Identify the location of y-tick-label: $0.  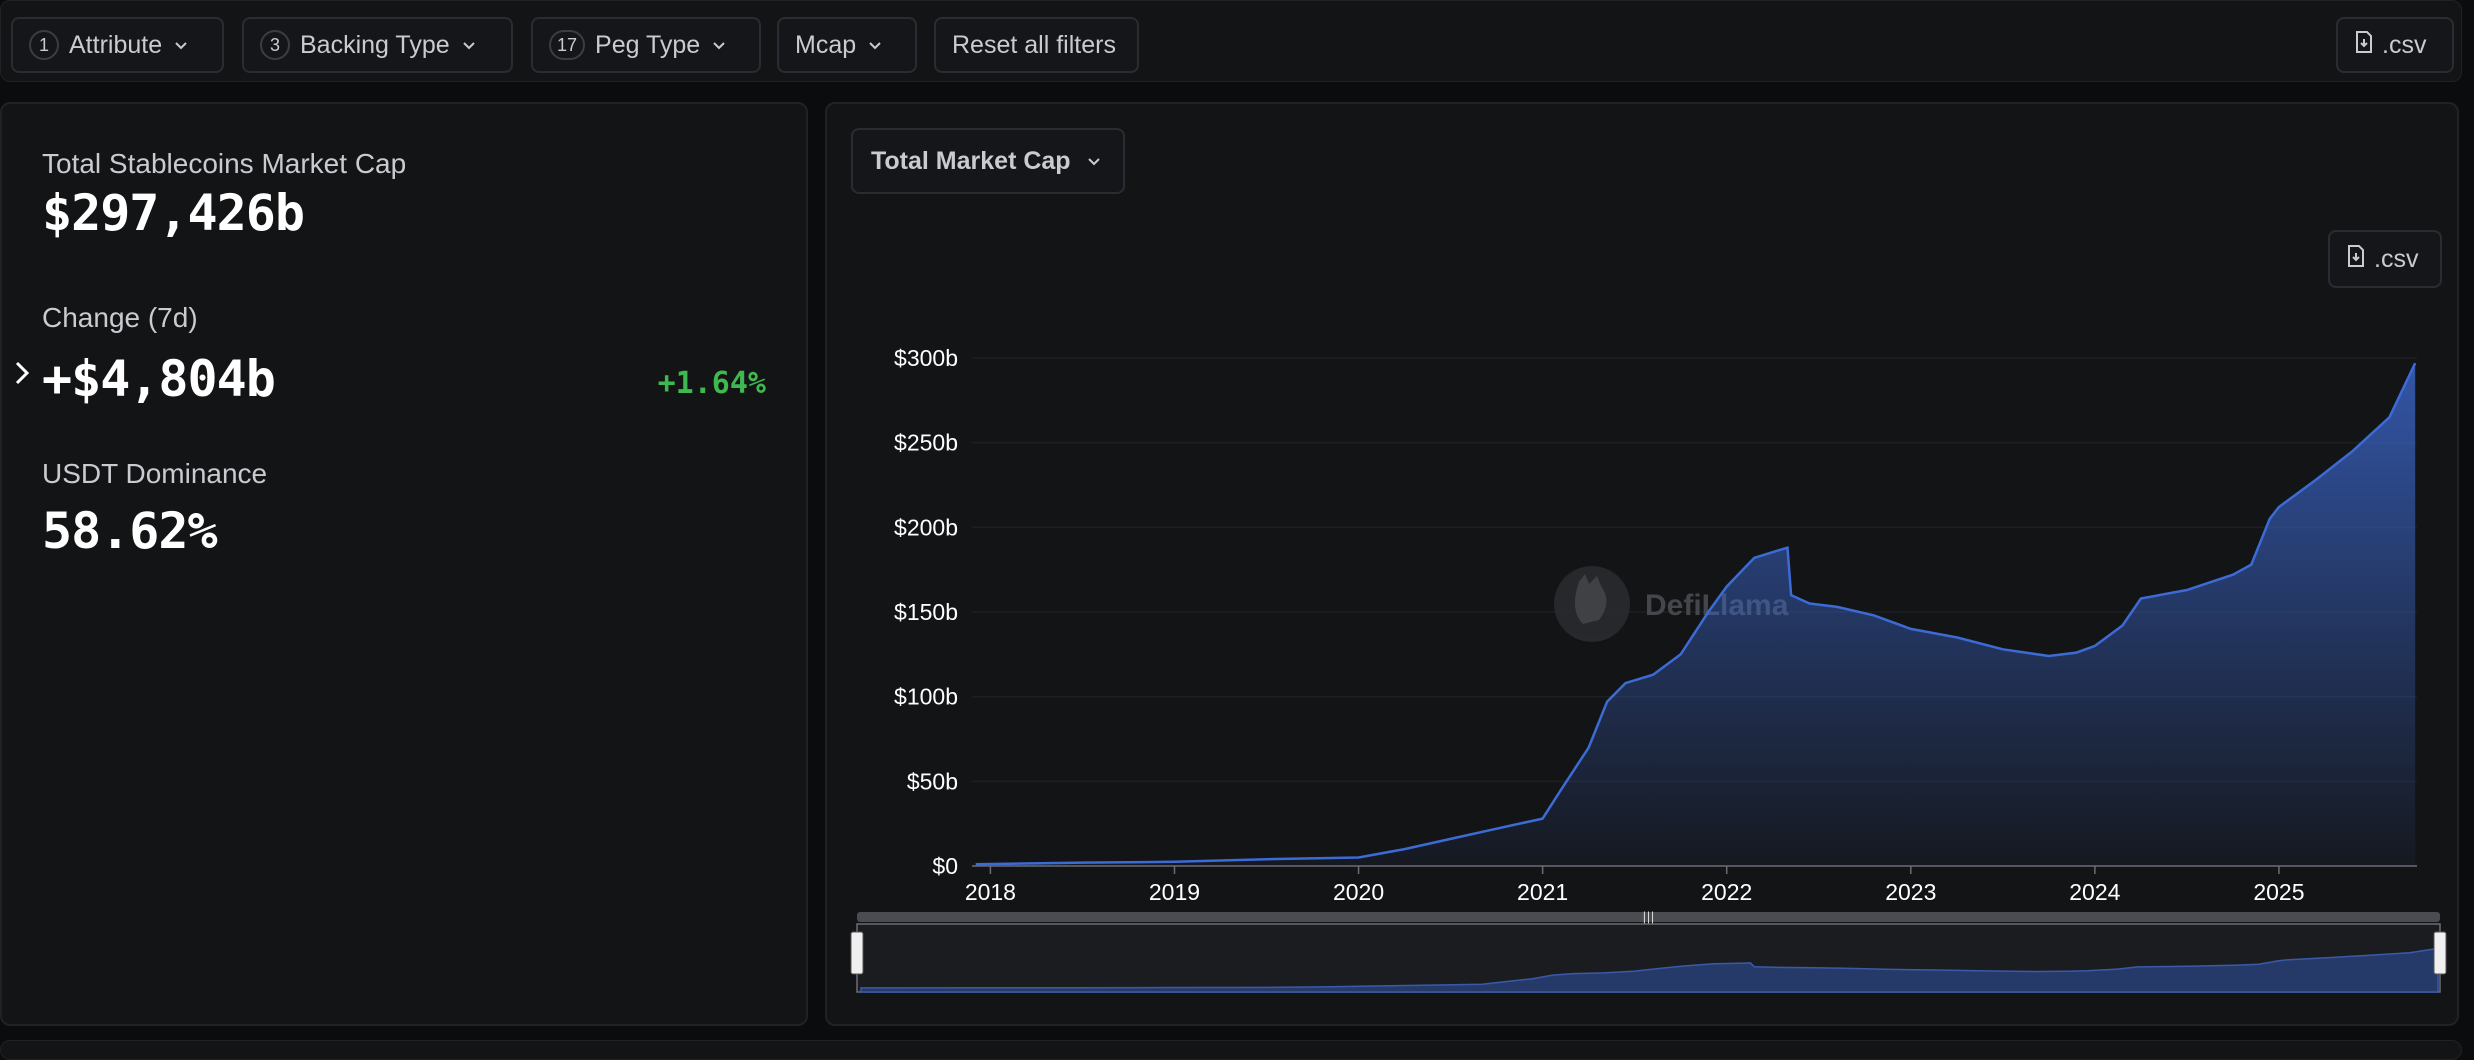
(945, 866).